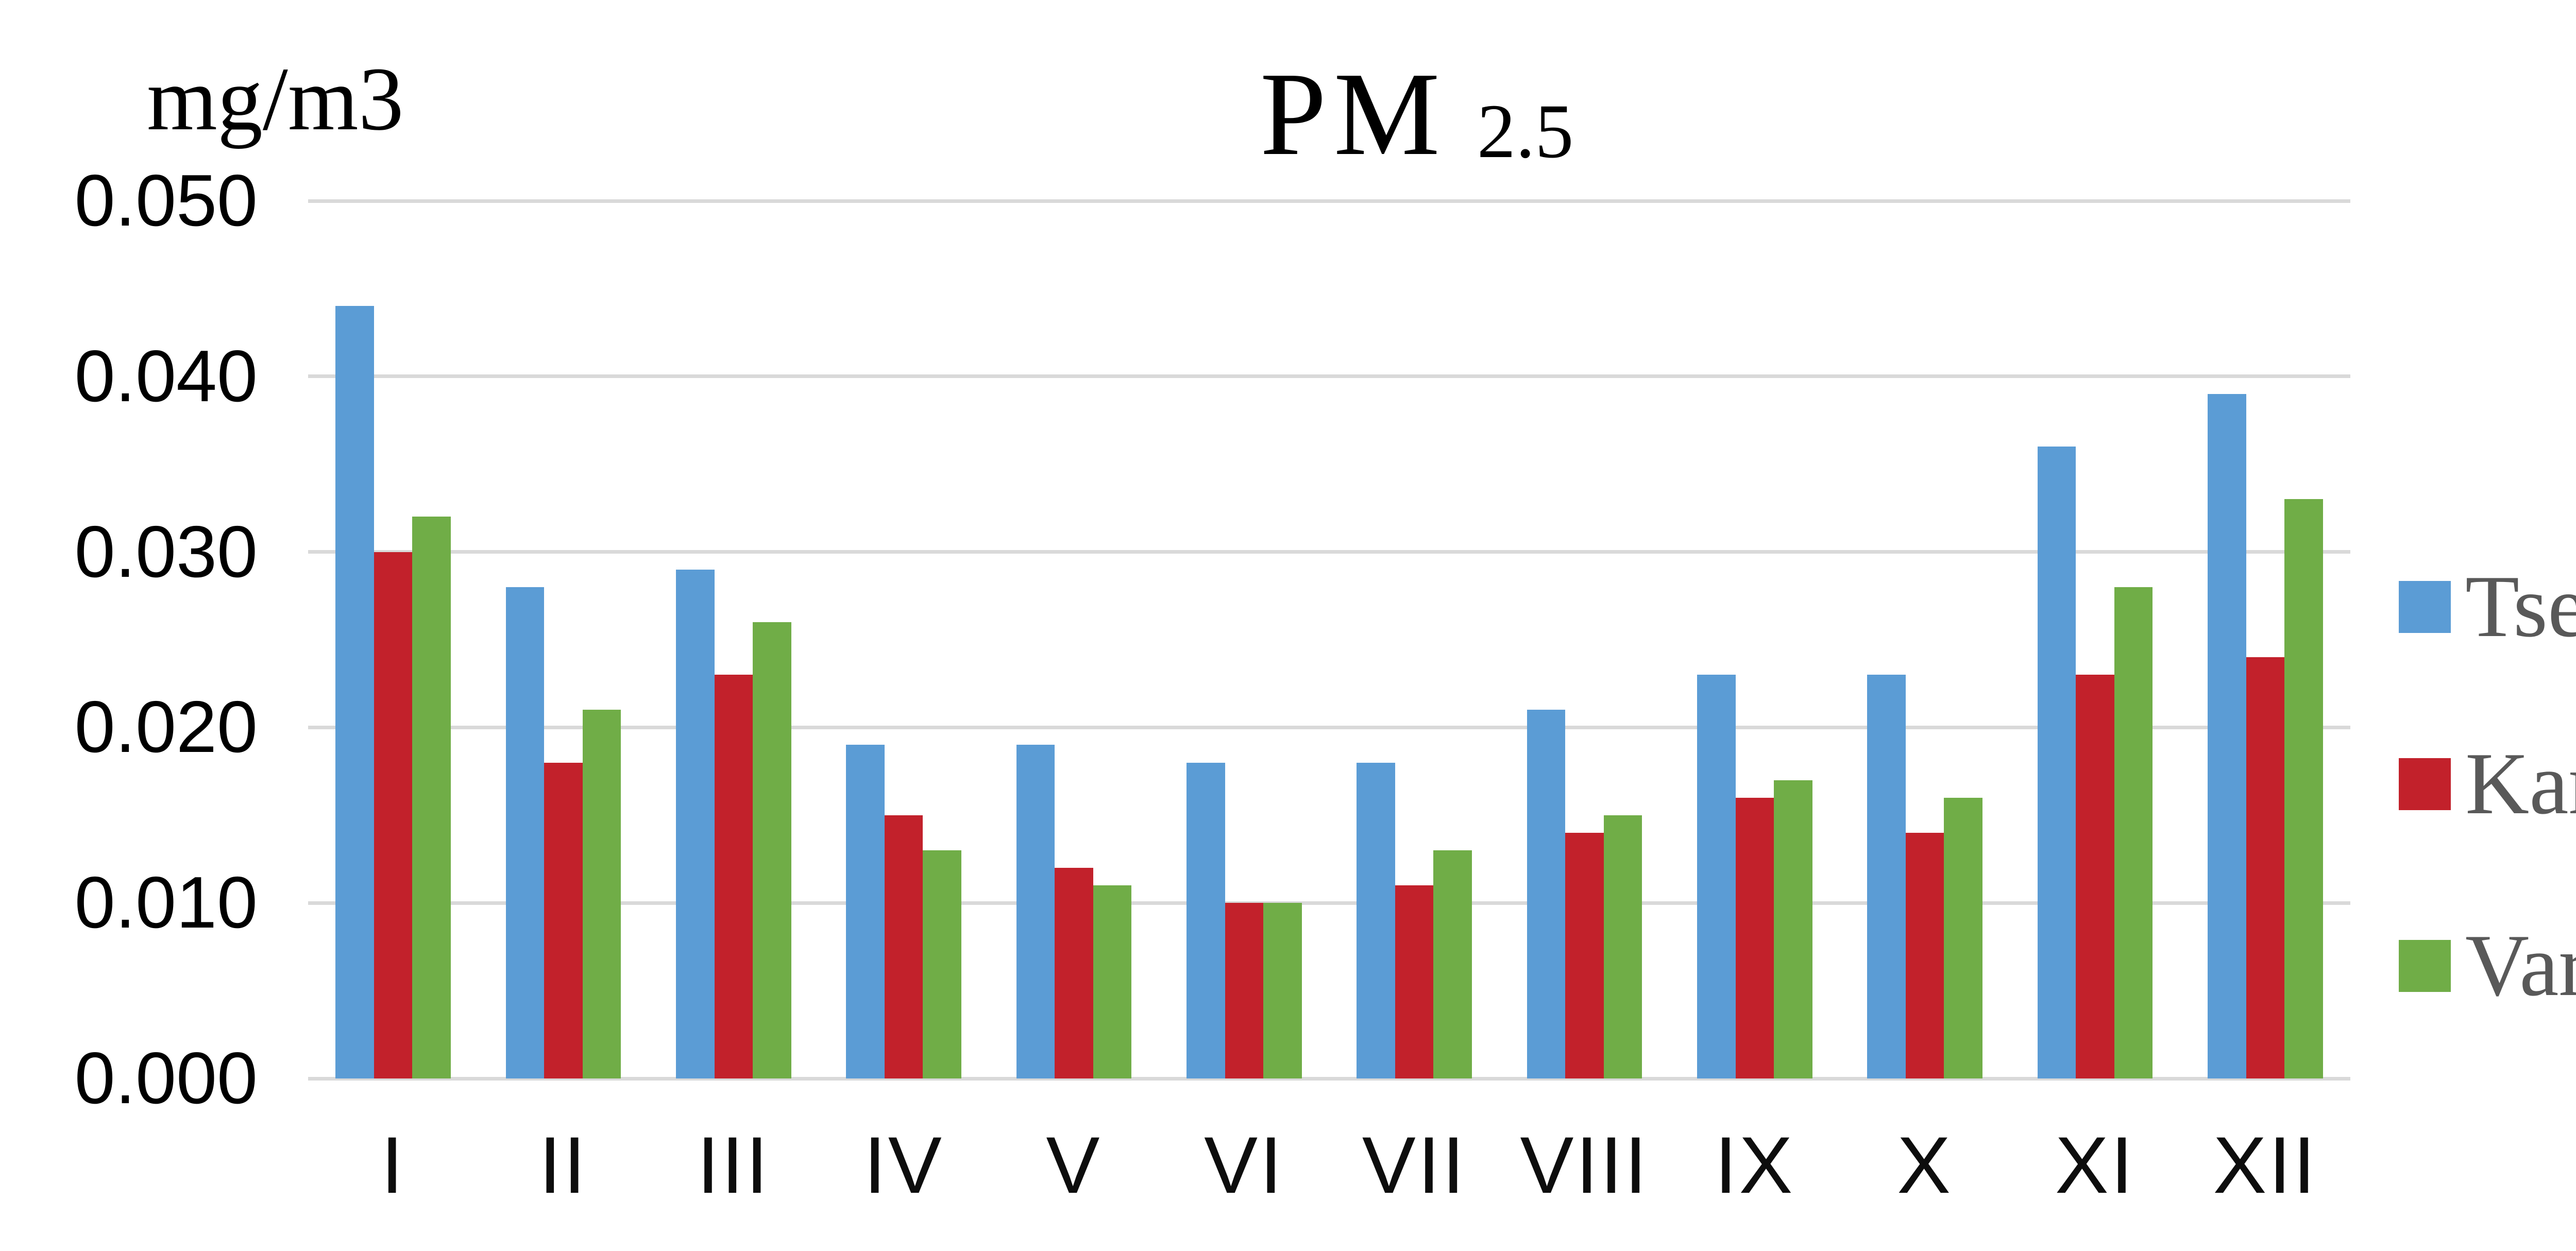 The height and width of the screenshot is (1251, 2576). Describe the element at coordinates (1793, 929) in the screenshot. I see `bar-varketili-IX` at that location.